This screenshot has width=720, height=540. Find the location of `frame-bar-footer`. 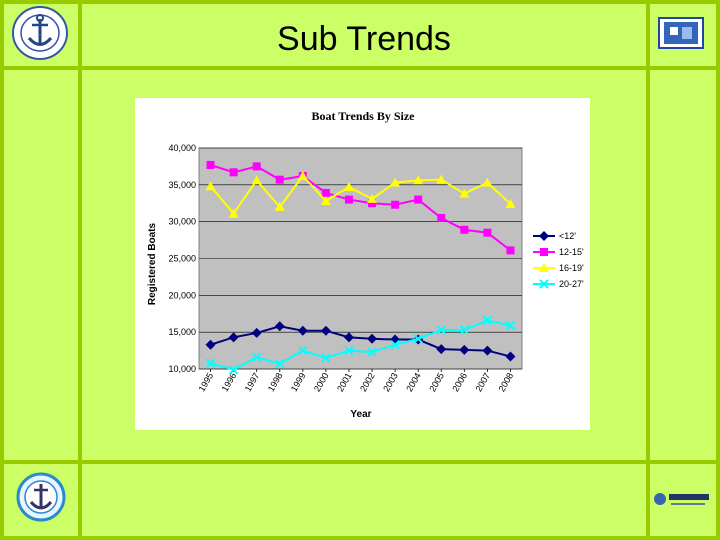

frame-bar-footer is located at coordinates (360, 462).